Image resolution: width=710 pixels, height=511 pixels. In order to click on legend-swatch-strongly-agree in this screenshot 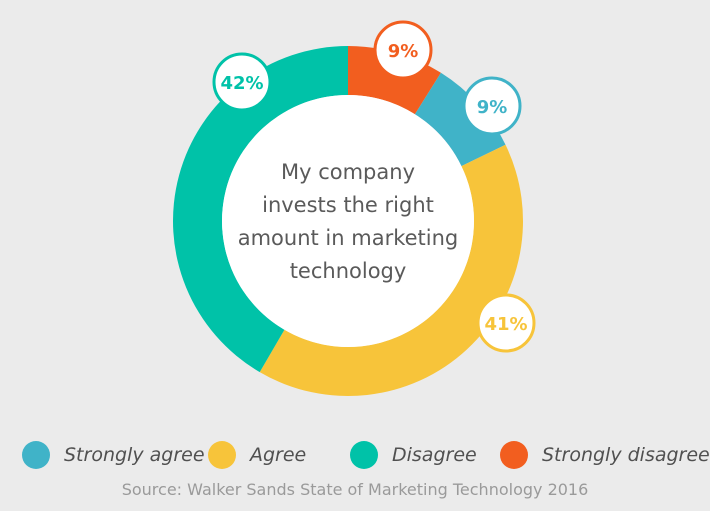, I will do `click(36, 455)`.